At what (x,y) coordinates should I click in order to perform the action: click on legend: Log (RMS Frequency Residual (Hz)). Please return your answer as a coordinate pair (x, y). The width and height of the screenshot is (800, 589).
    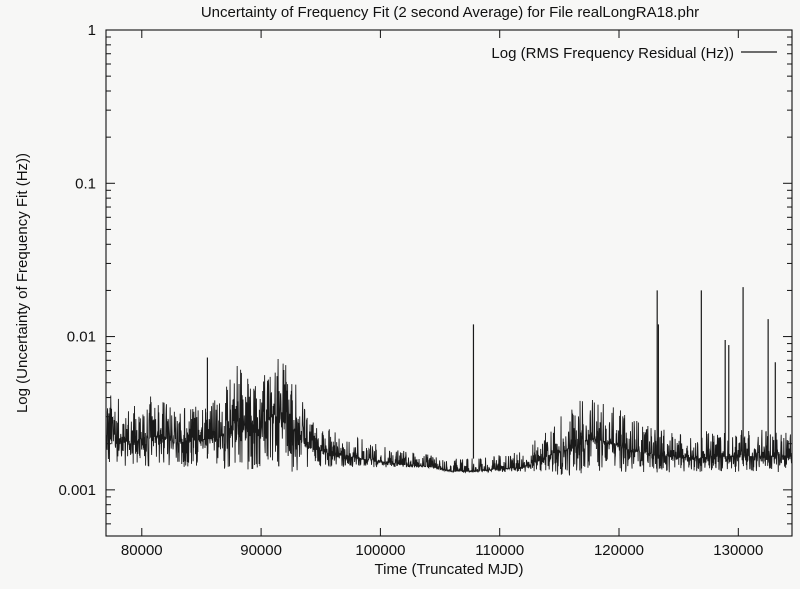
    Looking at the image, I should click on (634, 53).